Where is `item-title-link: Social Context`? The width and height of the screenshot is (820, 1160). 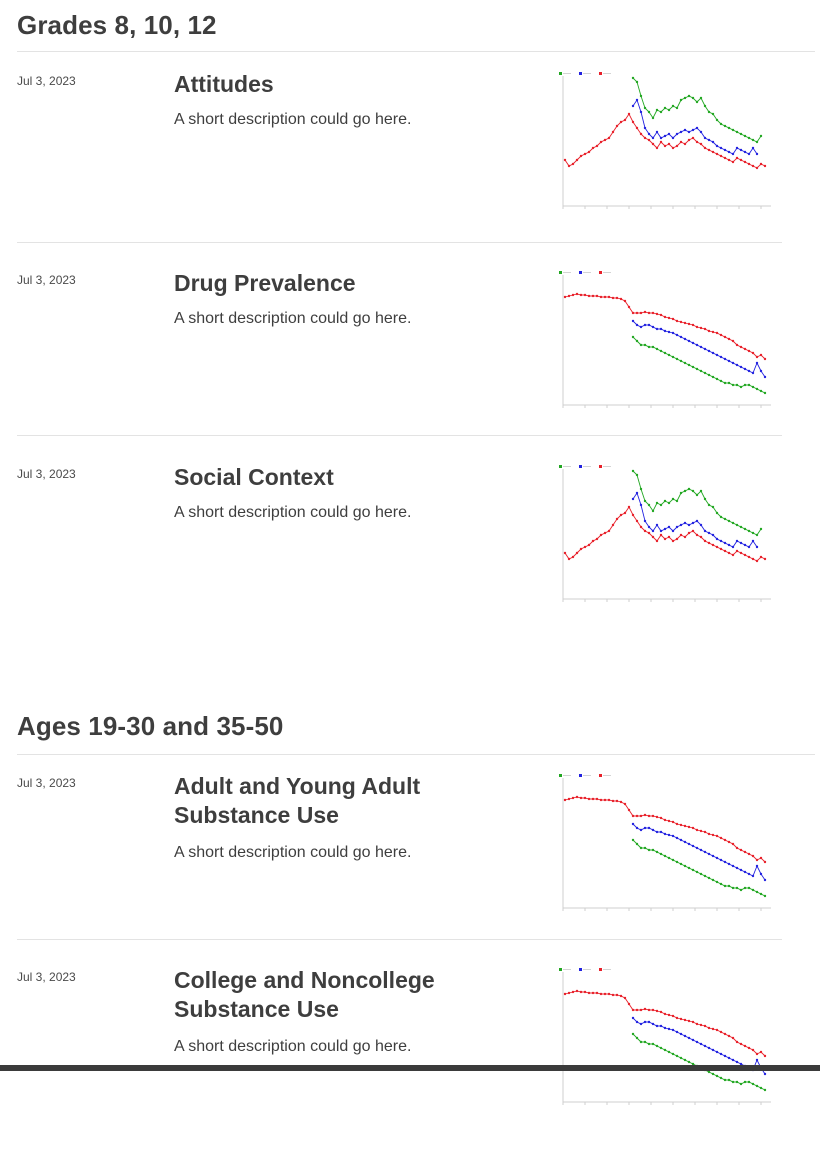
item-title-link: Social Context is located at coordinates (254, 477).